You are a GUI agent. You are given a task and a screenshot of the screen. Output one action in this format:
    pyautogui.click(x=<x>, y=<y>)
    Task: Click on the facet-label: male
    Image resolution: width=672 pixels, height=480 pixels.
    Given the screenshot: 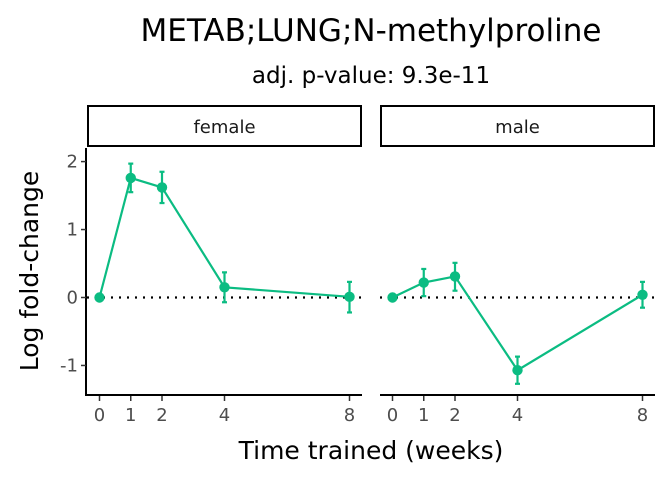 What is the action you would take?
    pyautogui.click(x=517, y=127)
    